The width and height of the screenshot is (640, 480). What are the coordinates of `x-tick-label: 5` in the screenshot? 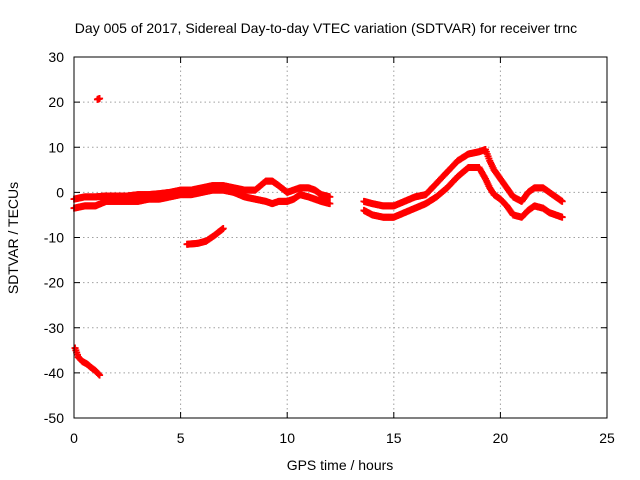 It's located at (181, 438).